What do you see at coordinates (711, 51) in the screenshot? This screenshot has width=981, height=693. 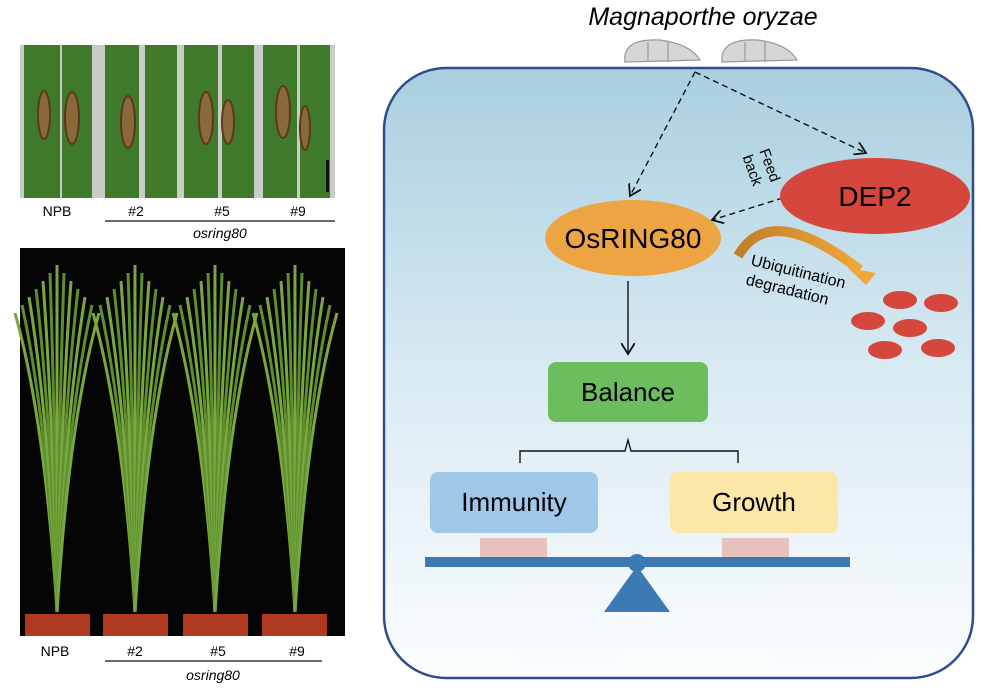 I see `spore-icons` at bounding box center [711, 51].